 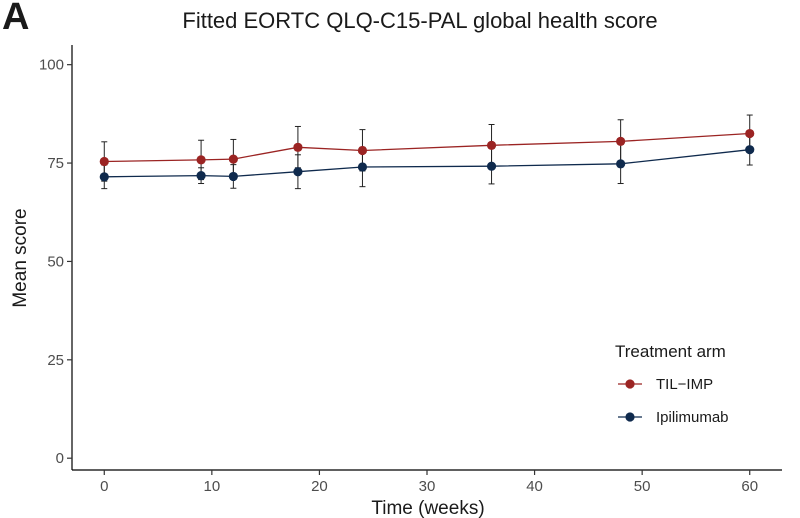 I want to click on x-tick-label: 60, so click(x=749, y=486).